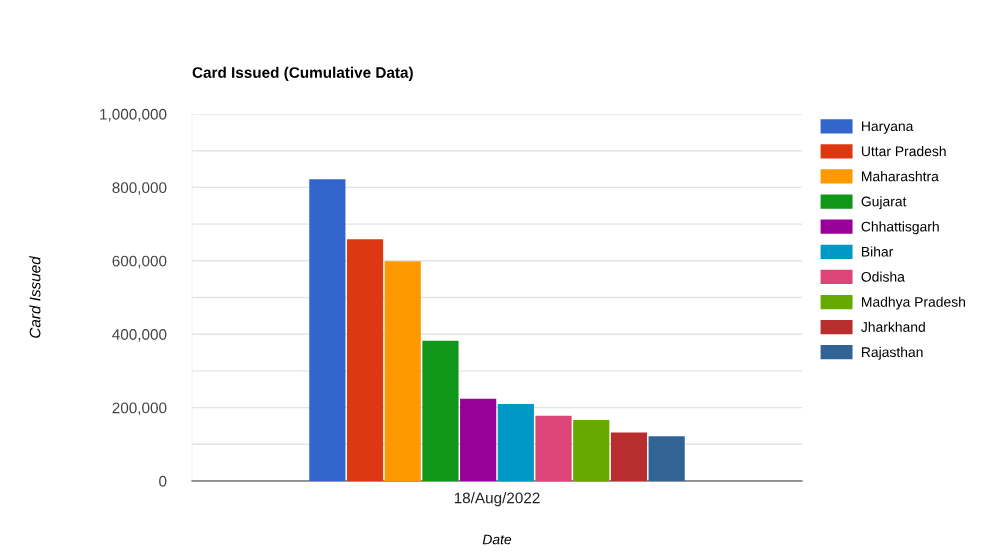 This screenshot has width=1004, height=554. What do you see at coordinates (878, 251) in the screenshot?
I see `legend-label: Bihar` at bounding box center [878, 251].